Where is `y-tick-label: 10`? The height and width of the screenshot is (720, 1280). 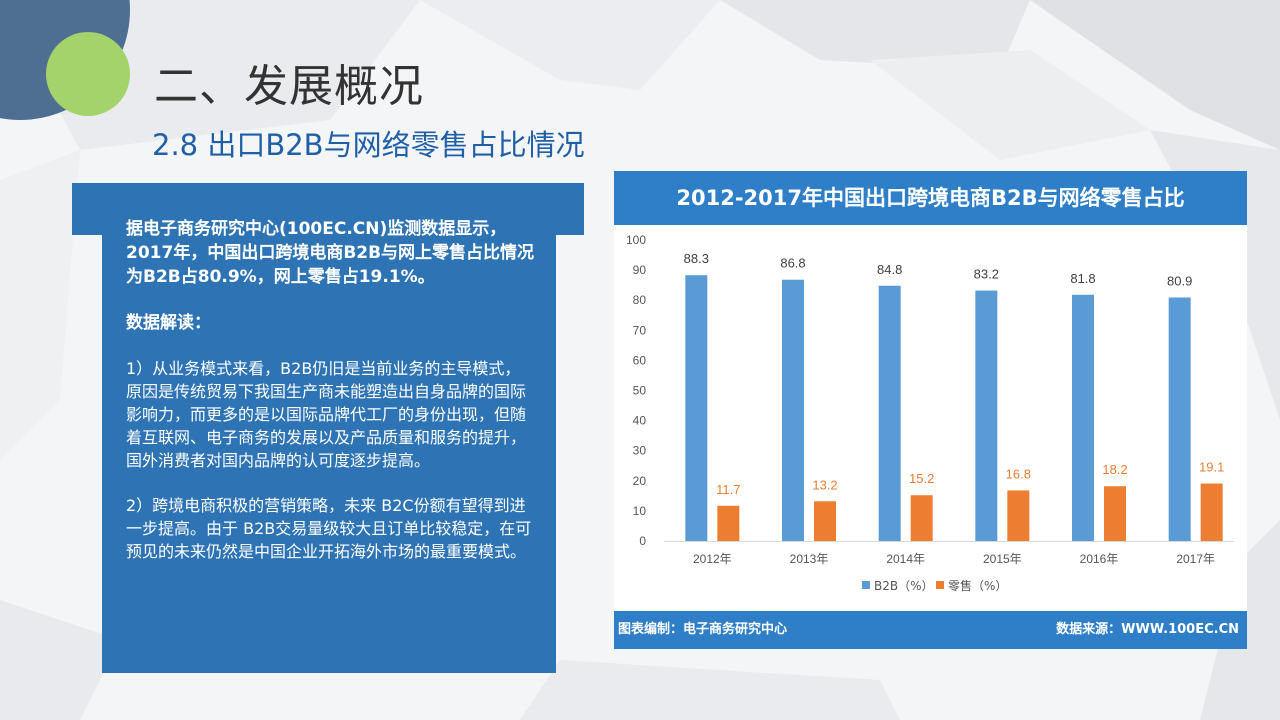 y-tick-label: 10 is located at coordinates (640, 511).